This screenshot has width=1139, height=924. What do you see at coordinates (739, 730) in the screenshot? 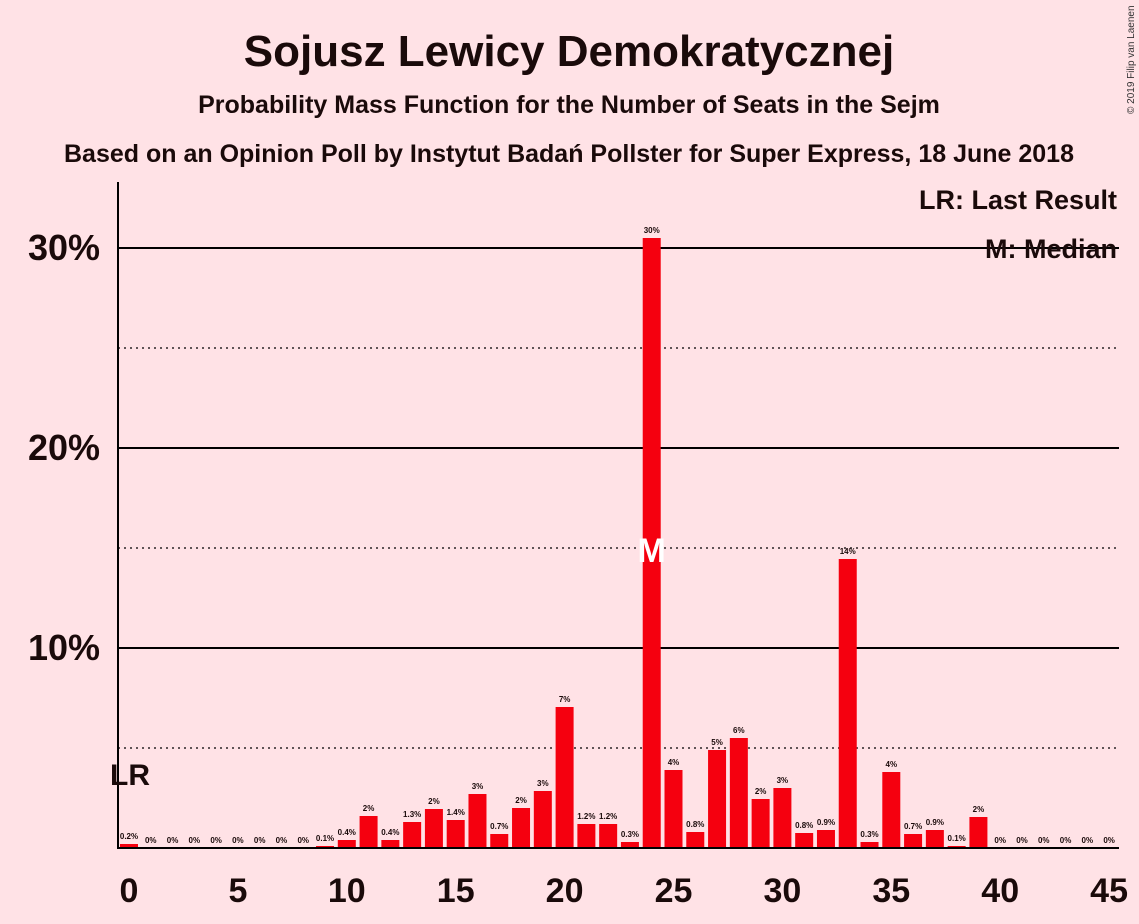
I see `bar-data-label: 6%` at bounding box center [739, 730].